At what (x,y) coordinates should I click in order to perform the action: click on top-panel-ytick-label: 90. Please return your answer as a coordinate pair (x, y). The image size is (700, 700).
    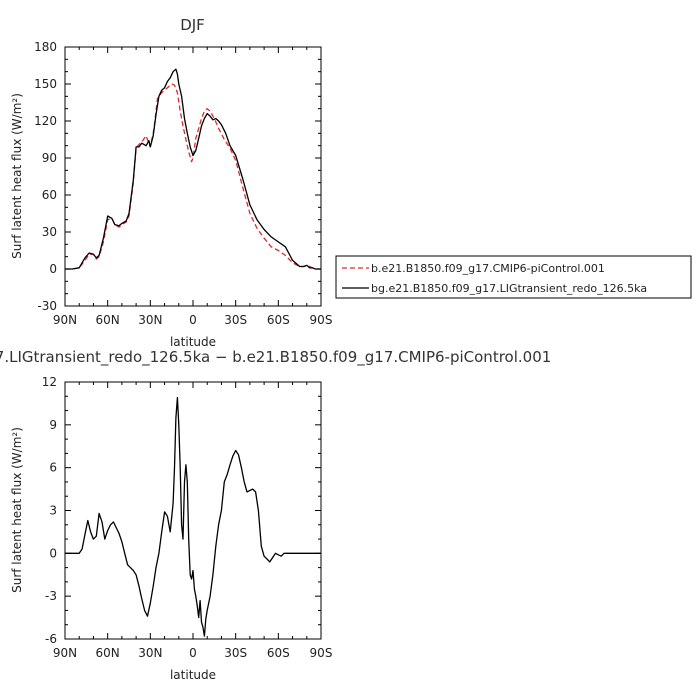
    Looking at the image, I should click on (49, 158).